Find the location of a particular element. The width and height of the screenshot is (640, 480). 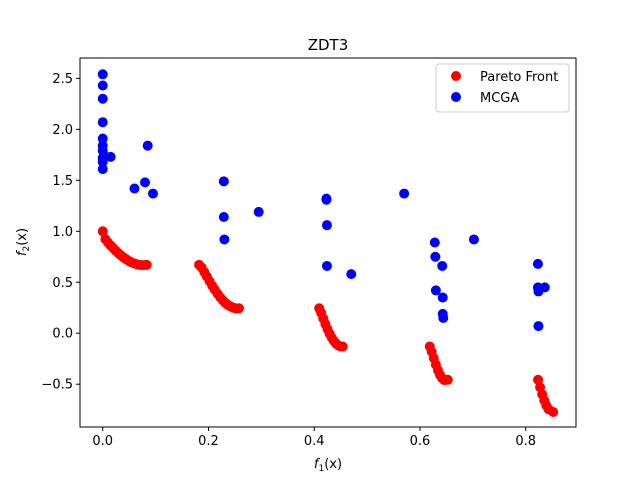

x-axis-label: f1(x) is located at coordinates (328, 465).